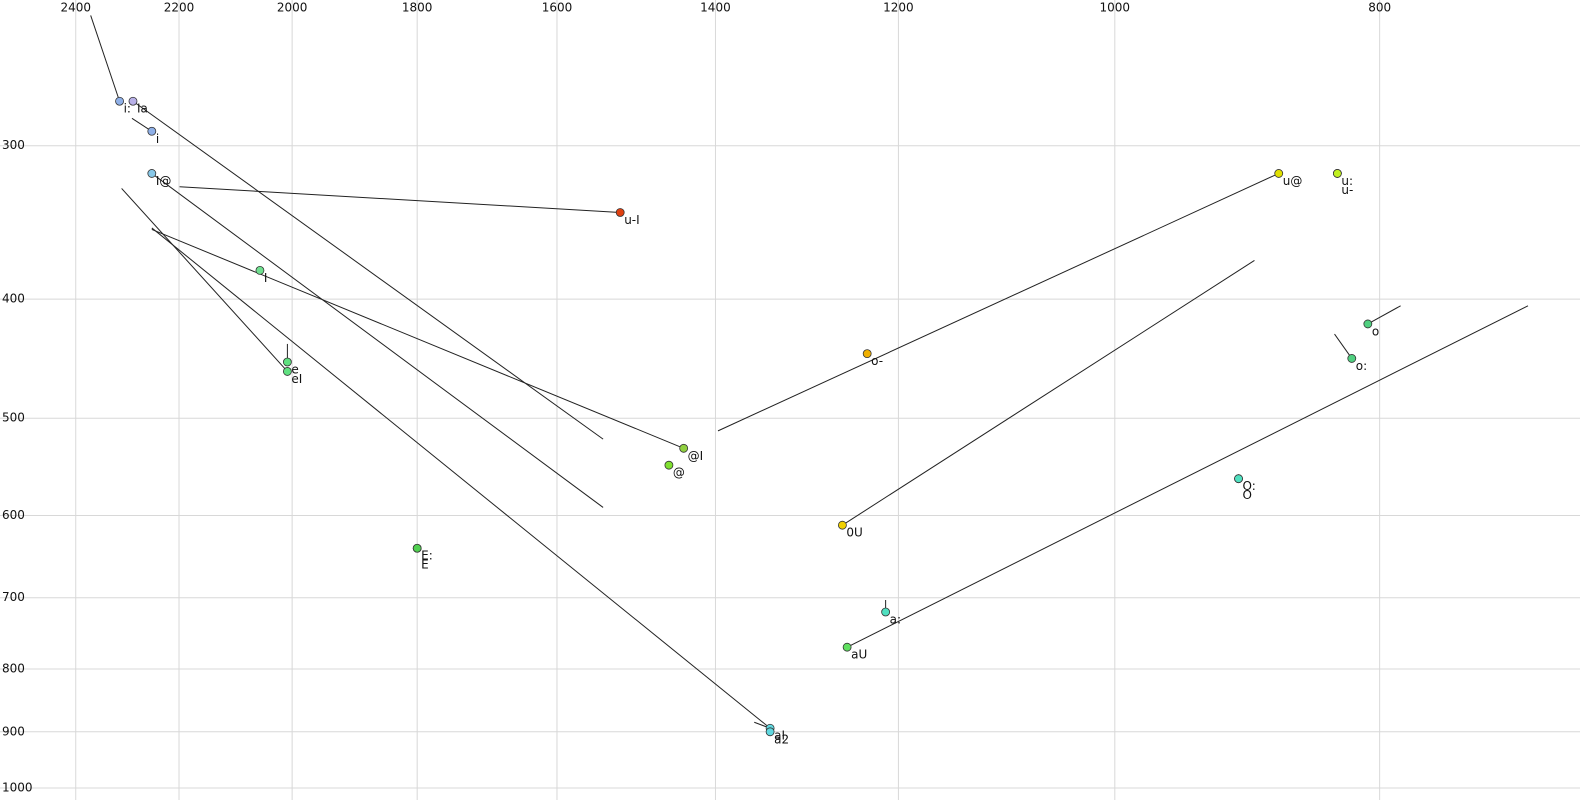 The image size is (1580, 800). What do you see at coordinates (1347, 190) in the screenshot?
I see `vowel-label: u-` at bounding box center [1347, 190].